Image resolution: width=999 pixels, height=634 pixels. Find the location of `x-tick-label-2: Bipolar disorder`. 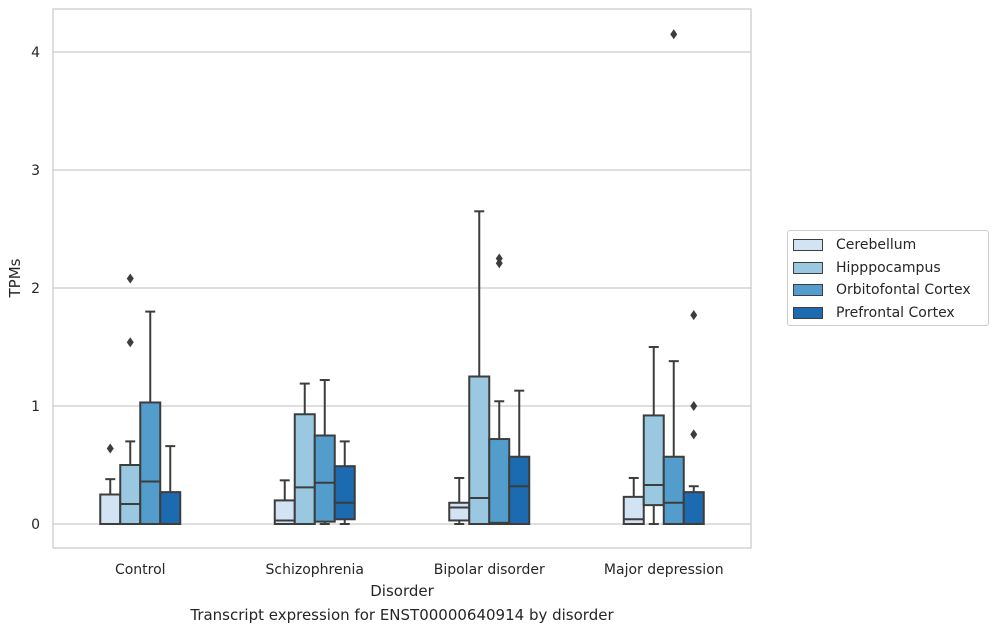

x-tick-label-2: Bipolar disorder is located at coordinates (489, 570).